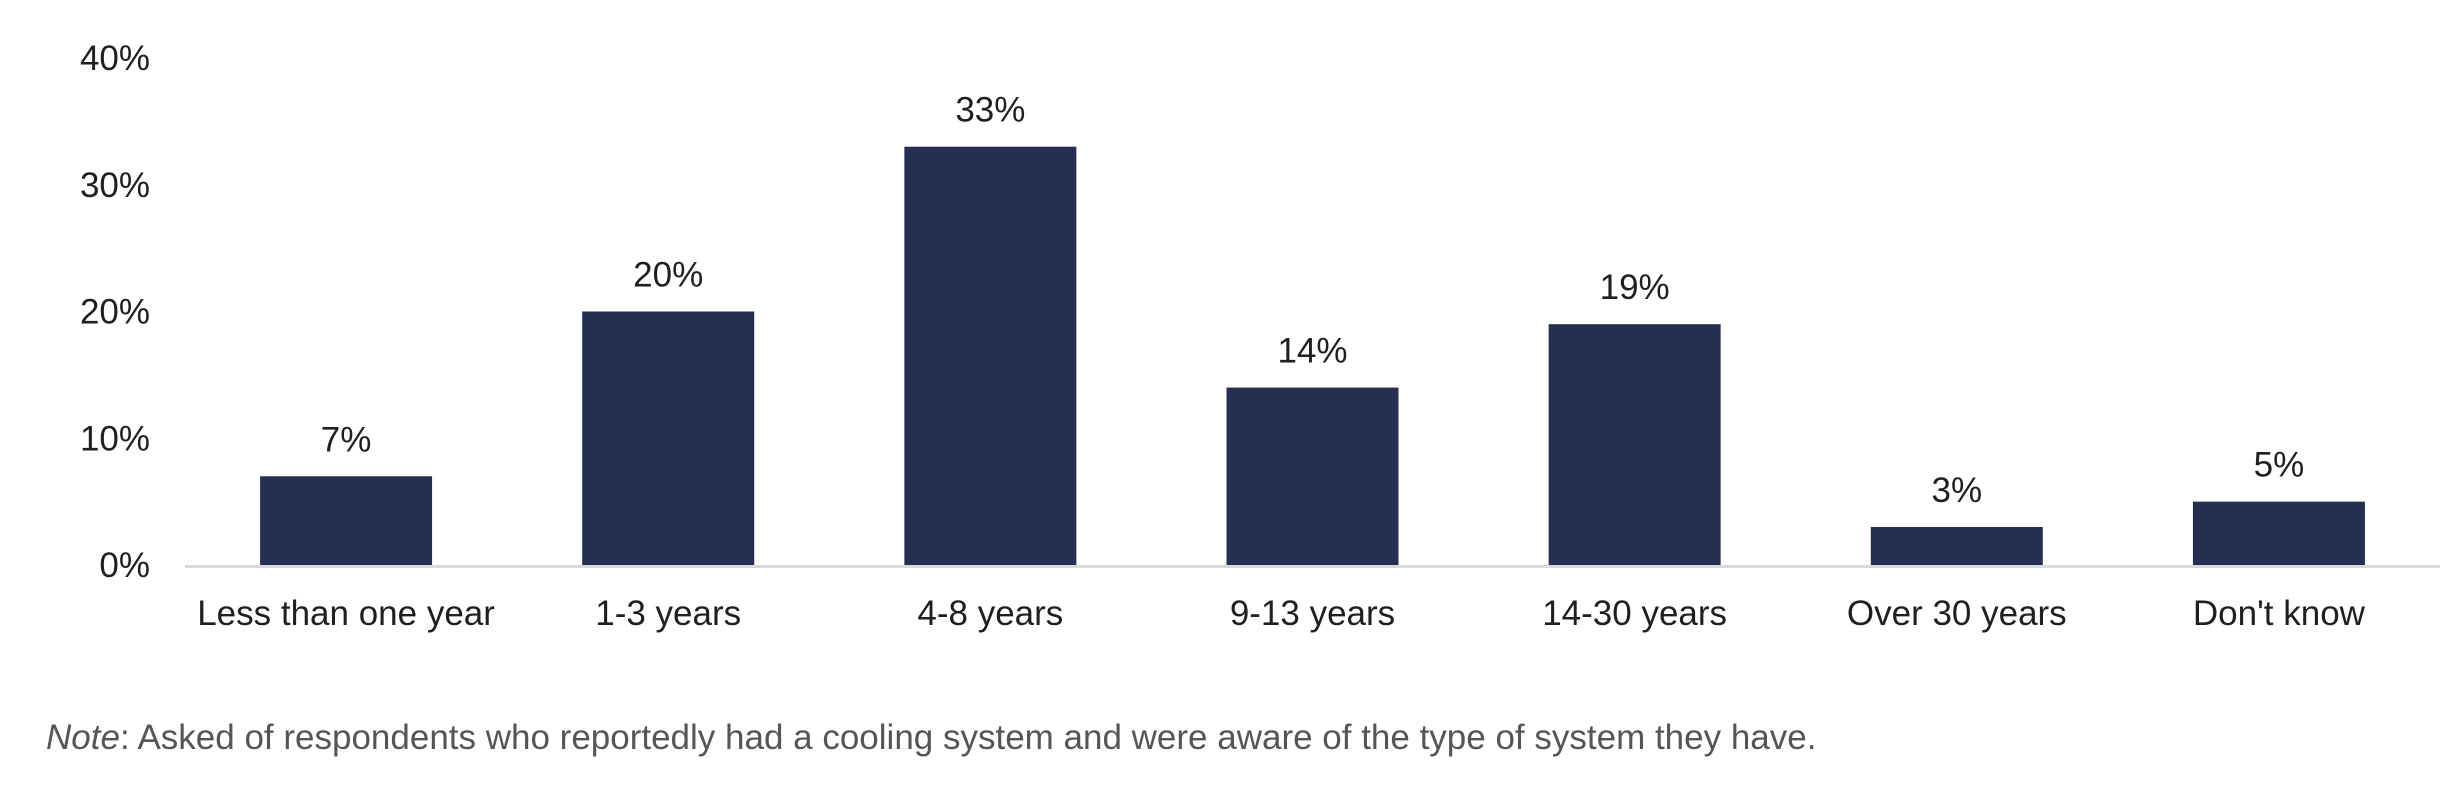 This screenshot has height=804, width=2464. What do you see at coordinates (346, 613) in the screenshot?
I see `x-tick-label: Less than one year` at bounding box center [346, 613].